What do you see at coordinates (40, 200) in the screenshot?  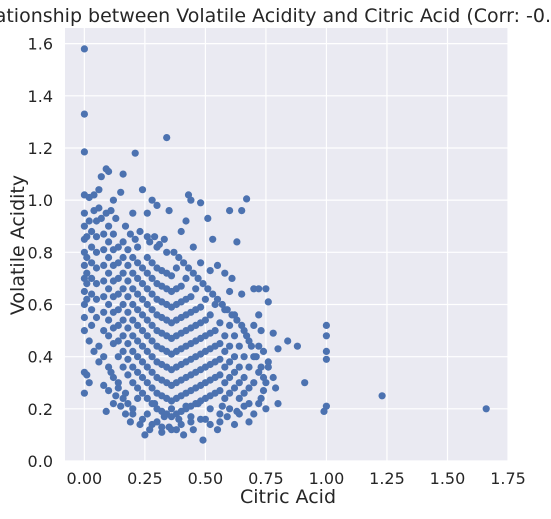 I see `y-tick-label: 1.0` at bounding box center [40, 200].